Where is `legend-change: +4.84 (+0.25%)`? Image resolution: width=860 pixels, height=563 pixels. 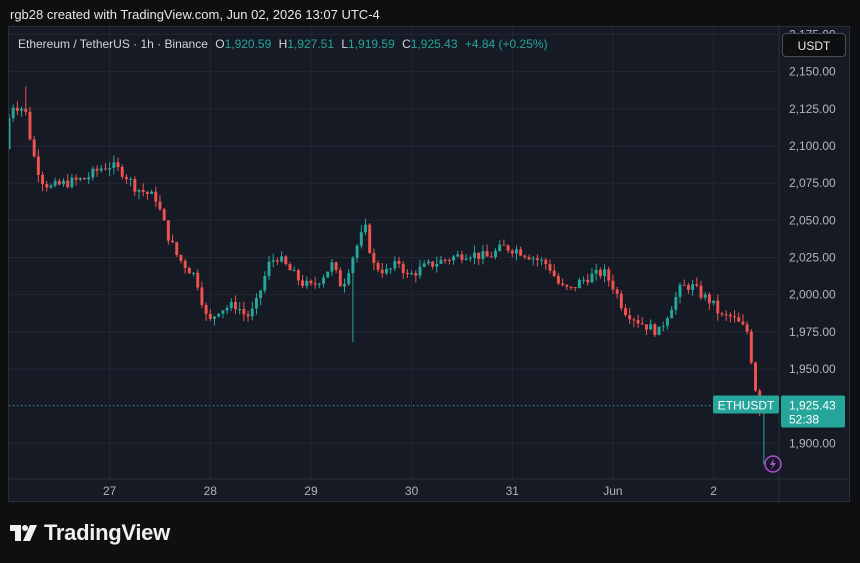 legend-change: +4.84 (+0.25%) is located at coordinates (506, 44).